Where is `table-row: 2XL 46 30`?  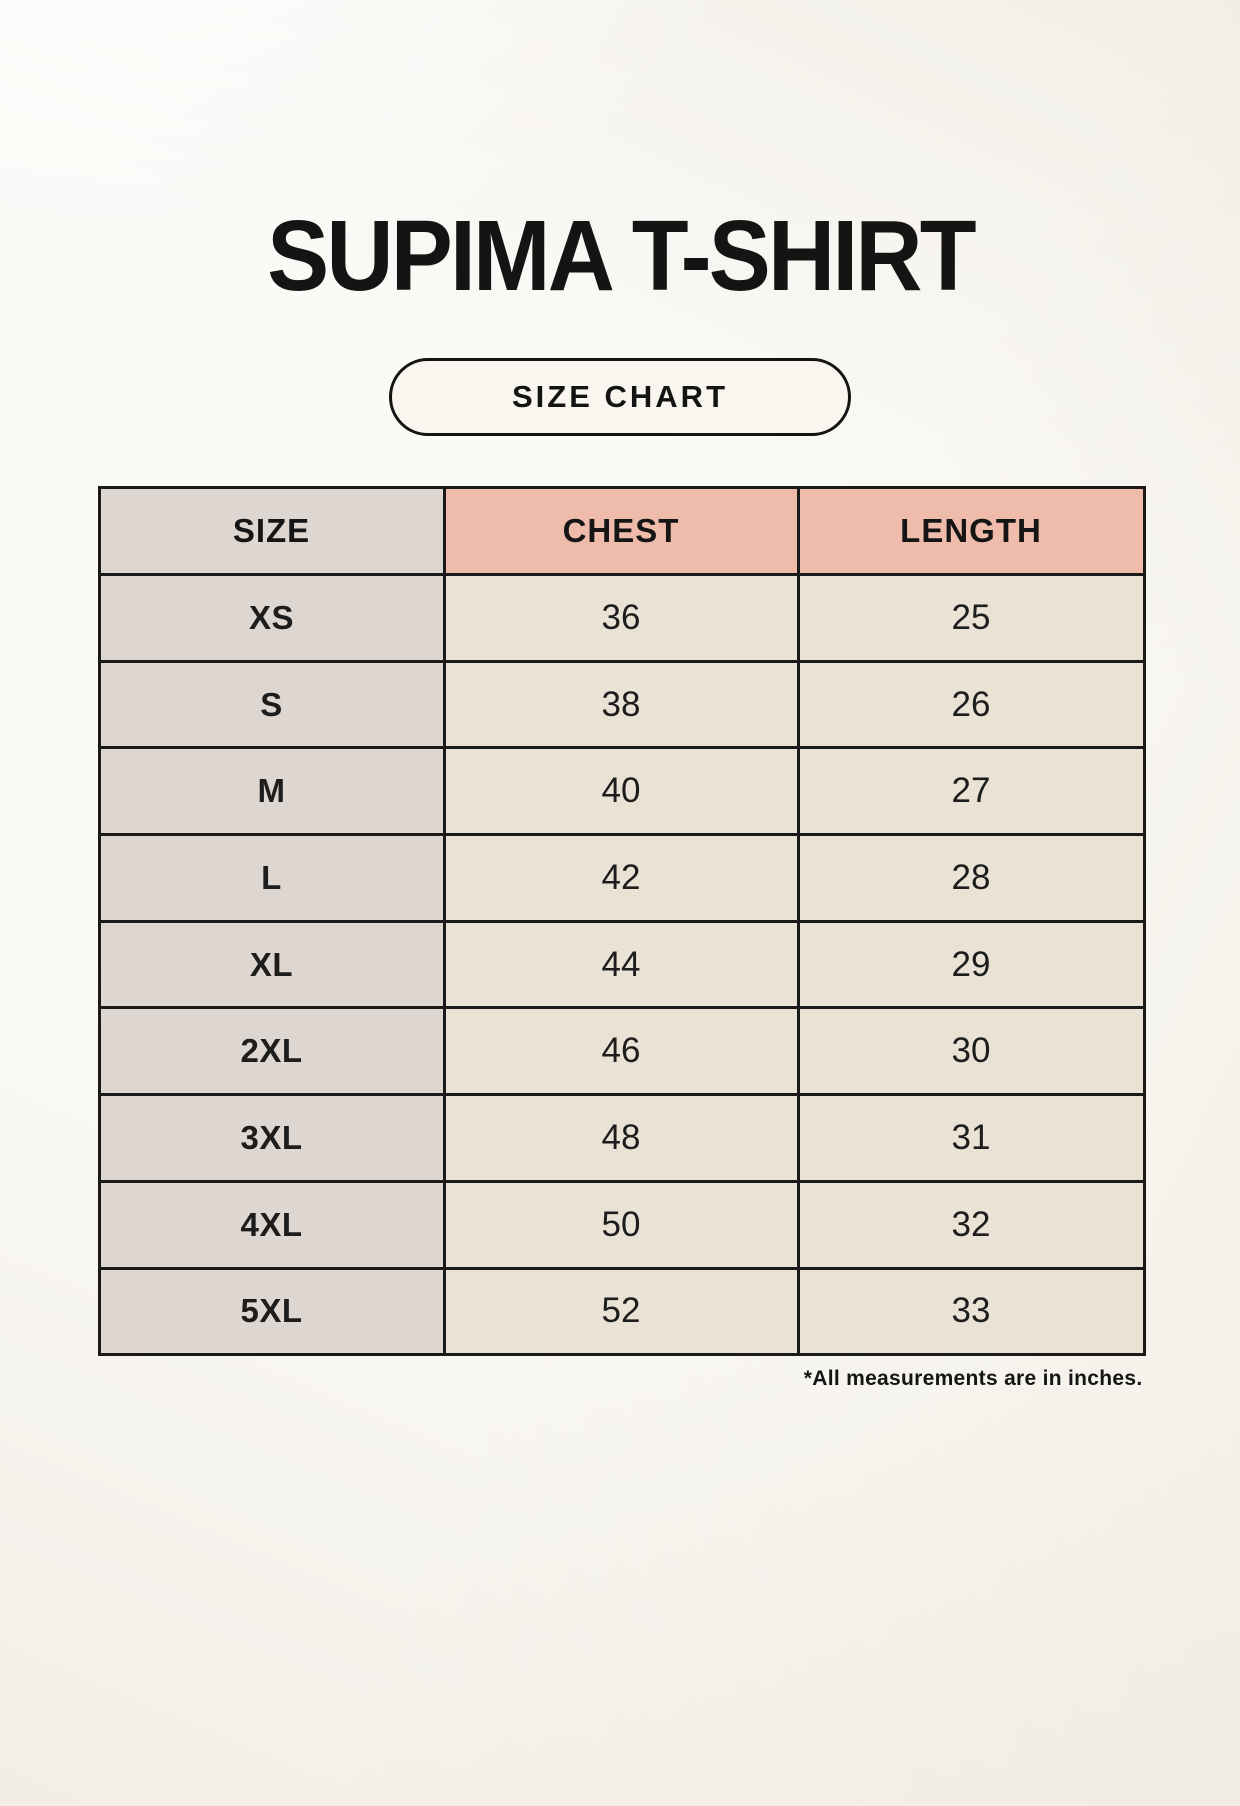 table-row: 2XL 46 30 is located at coordinates (621, 1051).